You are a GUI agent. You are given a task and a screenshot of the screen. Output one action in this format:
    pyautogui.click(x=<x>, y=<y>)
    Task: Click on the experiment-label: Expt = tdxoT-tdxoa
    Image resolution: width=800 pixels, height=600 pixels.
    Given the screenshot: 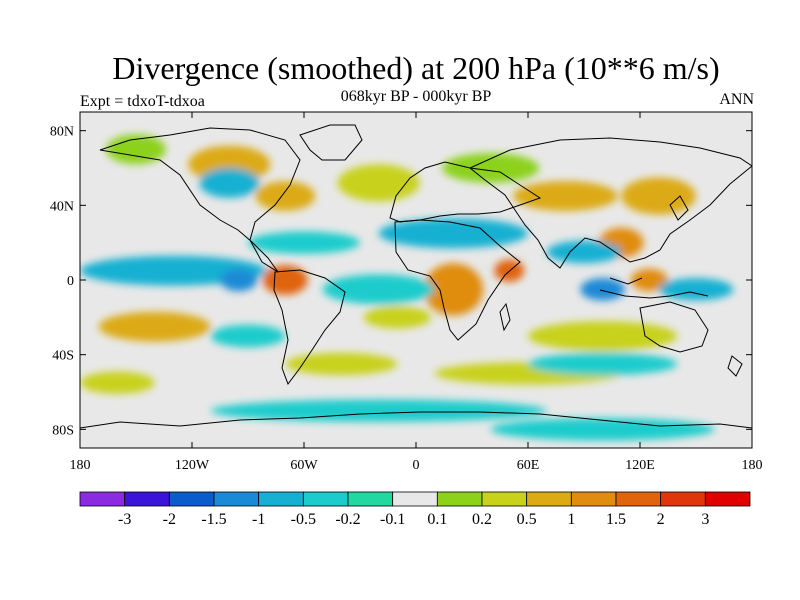 What is the action you would take?
    pyautogui.click(x=142, y=101)
    